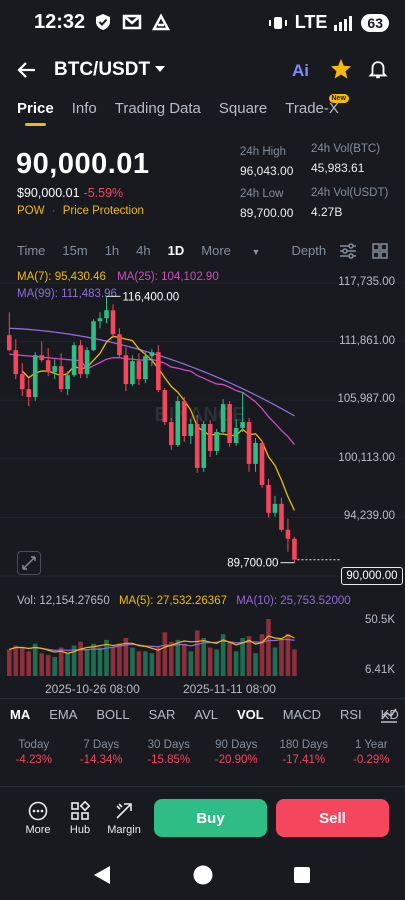  Describe the element at coordinates (378, 69) in the screenshot. I see `bell-icon` at that location.